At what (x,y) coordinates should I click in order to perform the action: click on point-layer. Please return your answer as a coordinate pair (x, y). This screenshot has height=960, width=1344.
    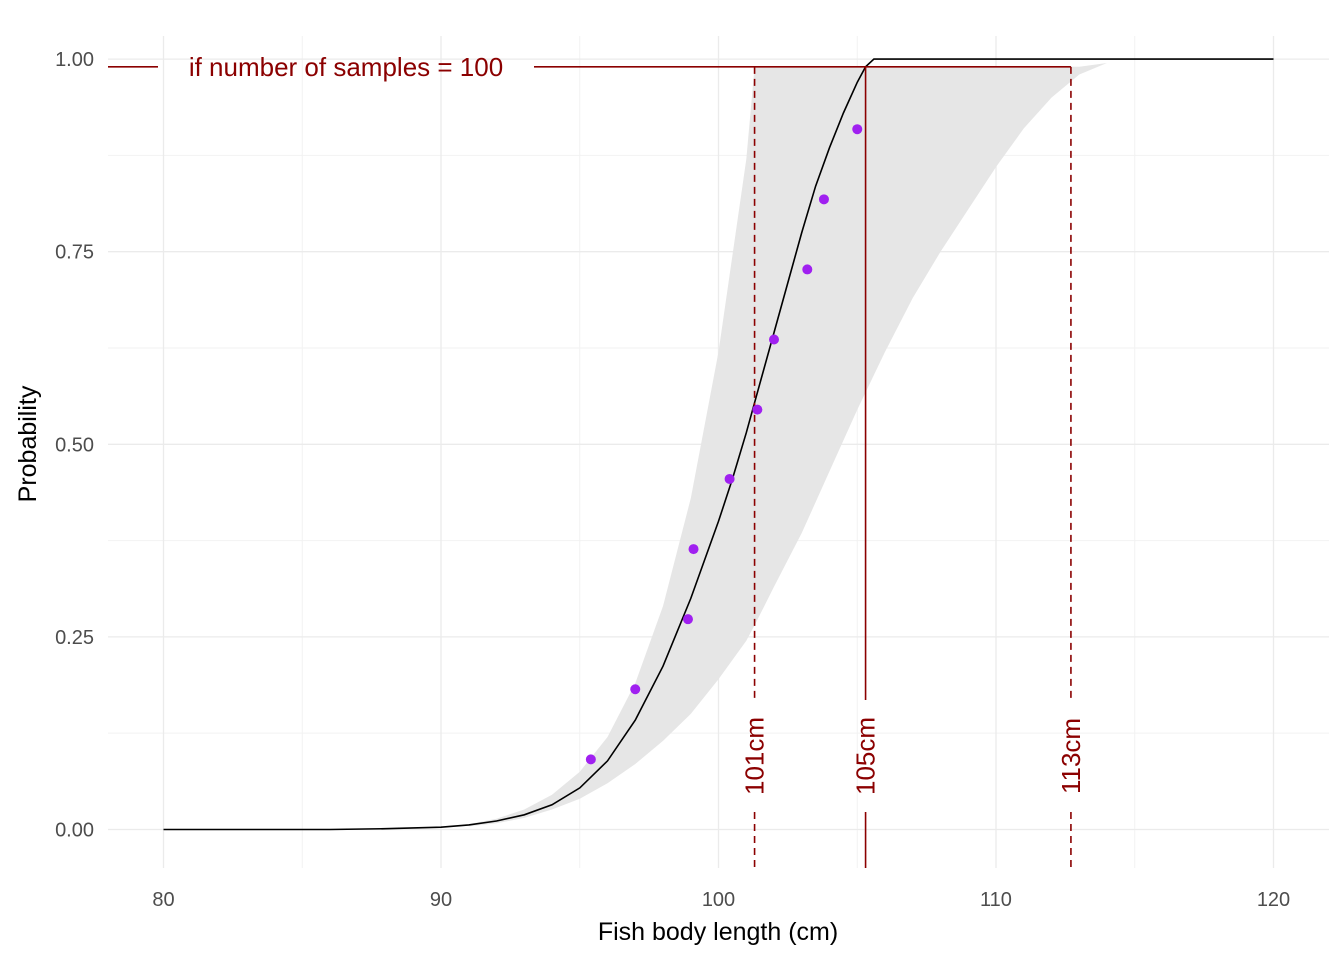
    Looking at the image, I should click on (724, 444).